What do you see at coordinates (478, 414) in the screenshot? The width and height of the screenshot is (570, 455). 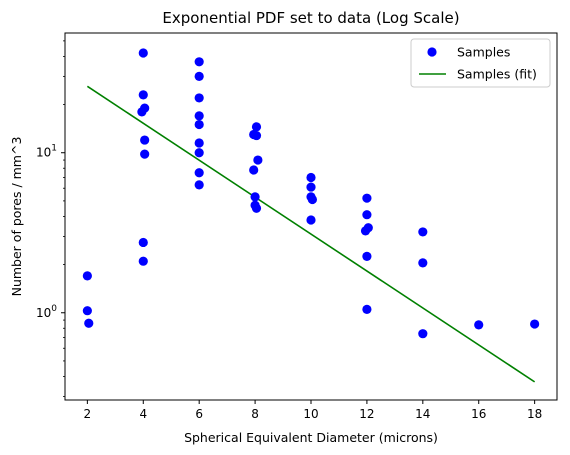 I see `x-tick-label: 16` at bounding box center [478, 414].